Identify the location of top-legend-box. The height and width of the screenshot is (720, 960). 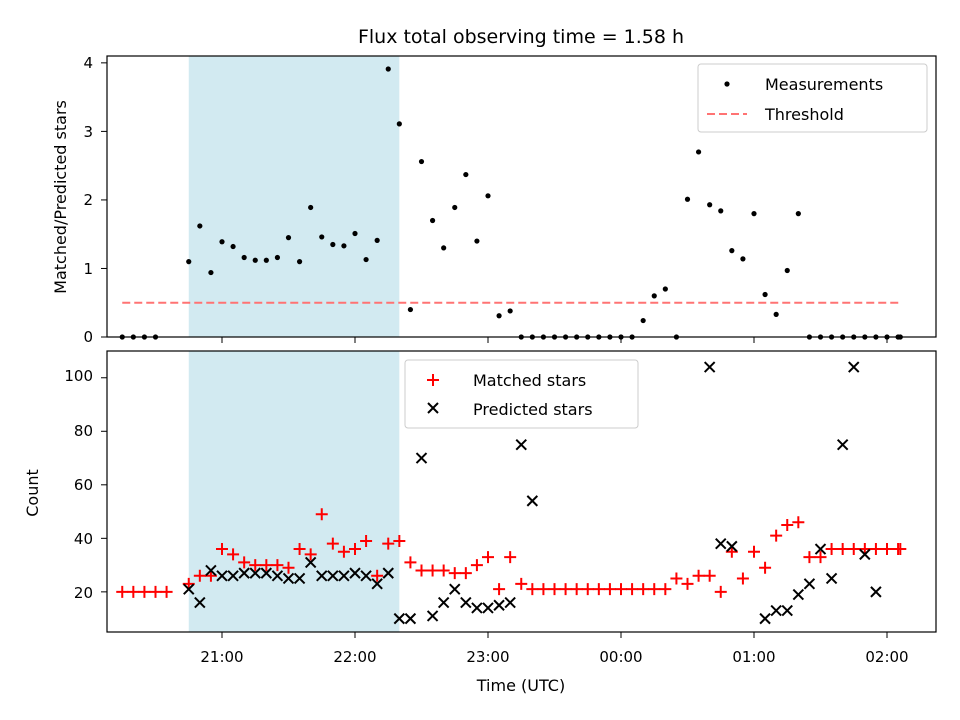
(812, 98).